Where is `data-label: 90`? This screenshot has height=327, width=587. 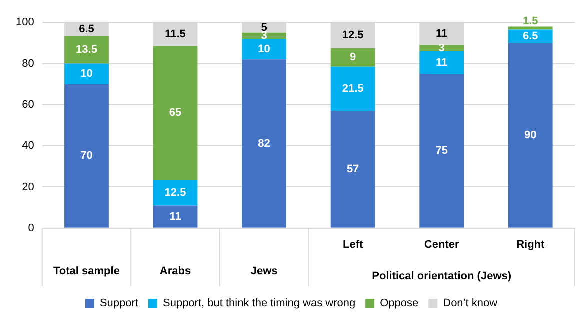 data-label: 90 is located at coordinates (530, 136).